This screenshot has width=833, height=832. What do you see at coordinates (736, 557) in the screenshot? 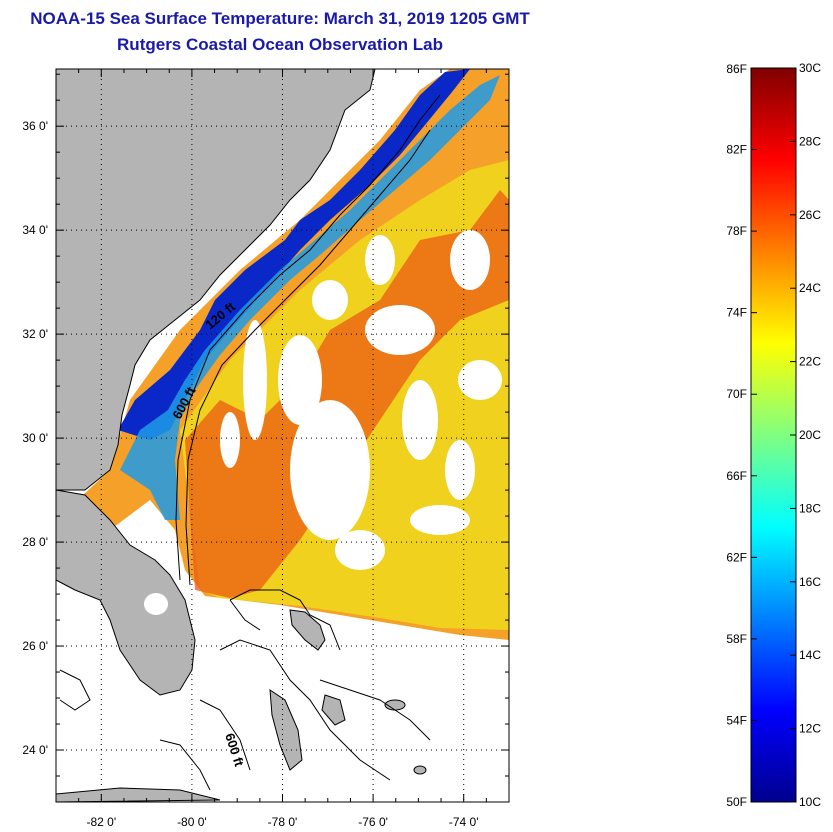
I see `colorbar-f-label: 62F` at bounding box center [736, 557].